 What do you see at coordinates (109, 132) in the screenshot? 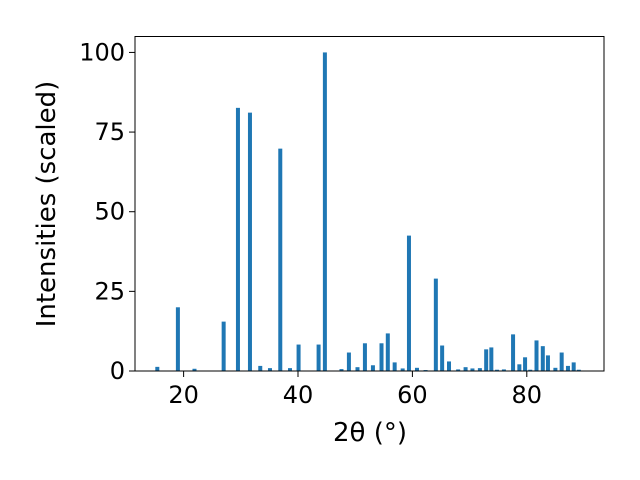
I see `y-tick-label: 75` at bounding box center [109, 132].